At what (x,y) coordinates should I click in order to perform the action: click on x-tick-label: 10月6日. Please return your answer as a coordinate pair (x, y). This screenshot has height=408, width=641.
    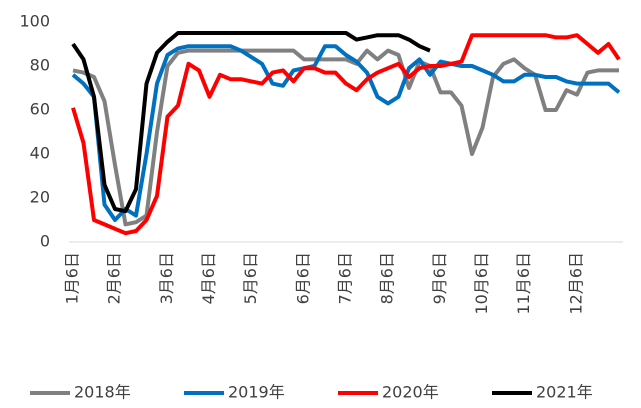
    Looking at the image, I should click on (481, 283).